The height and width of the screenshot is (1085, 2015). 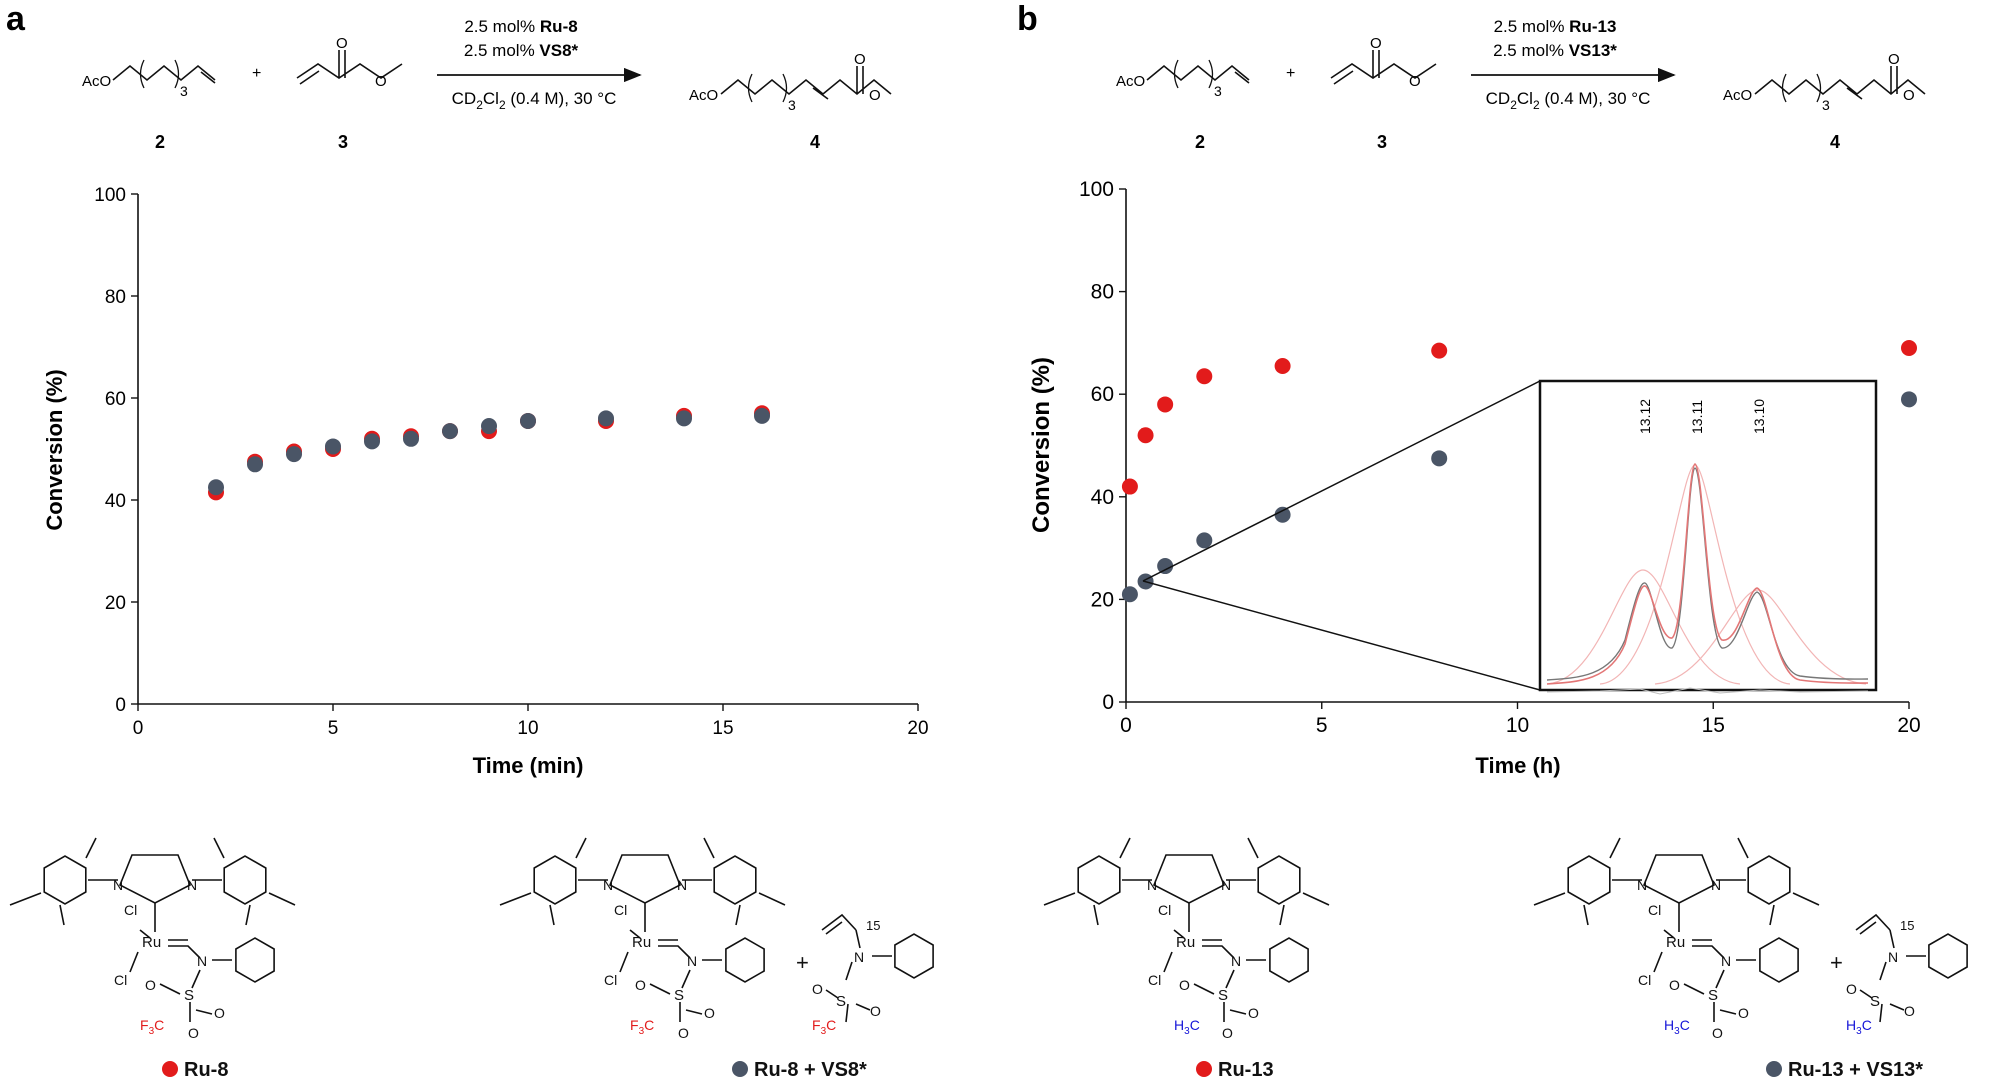 I want to click on conditions-line-1: 2.5 mol% Ru-8, so click(x=520, y=26).